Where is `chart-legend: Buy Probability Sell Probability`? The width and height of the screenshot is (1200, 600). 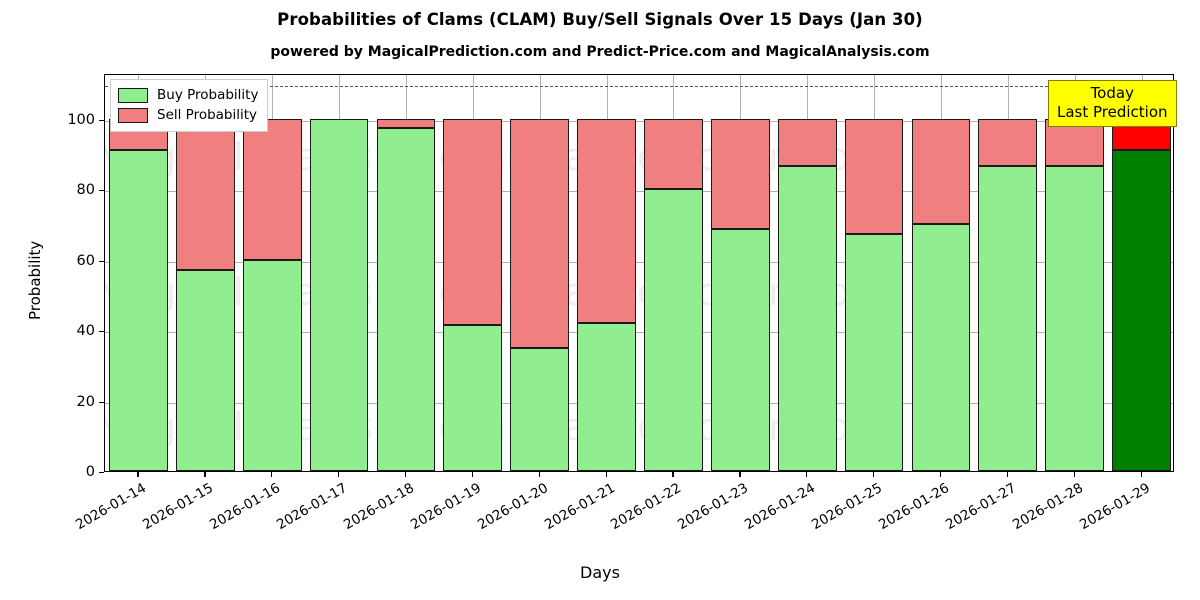
chart-legend: Buy Probability Sell Probability is located at coordinates (189, 105).